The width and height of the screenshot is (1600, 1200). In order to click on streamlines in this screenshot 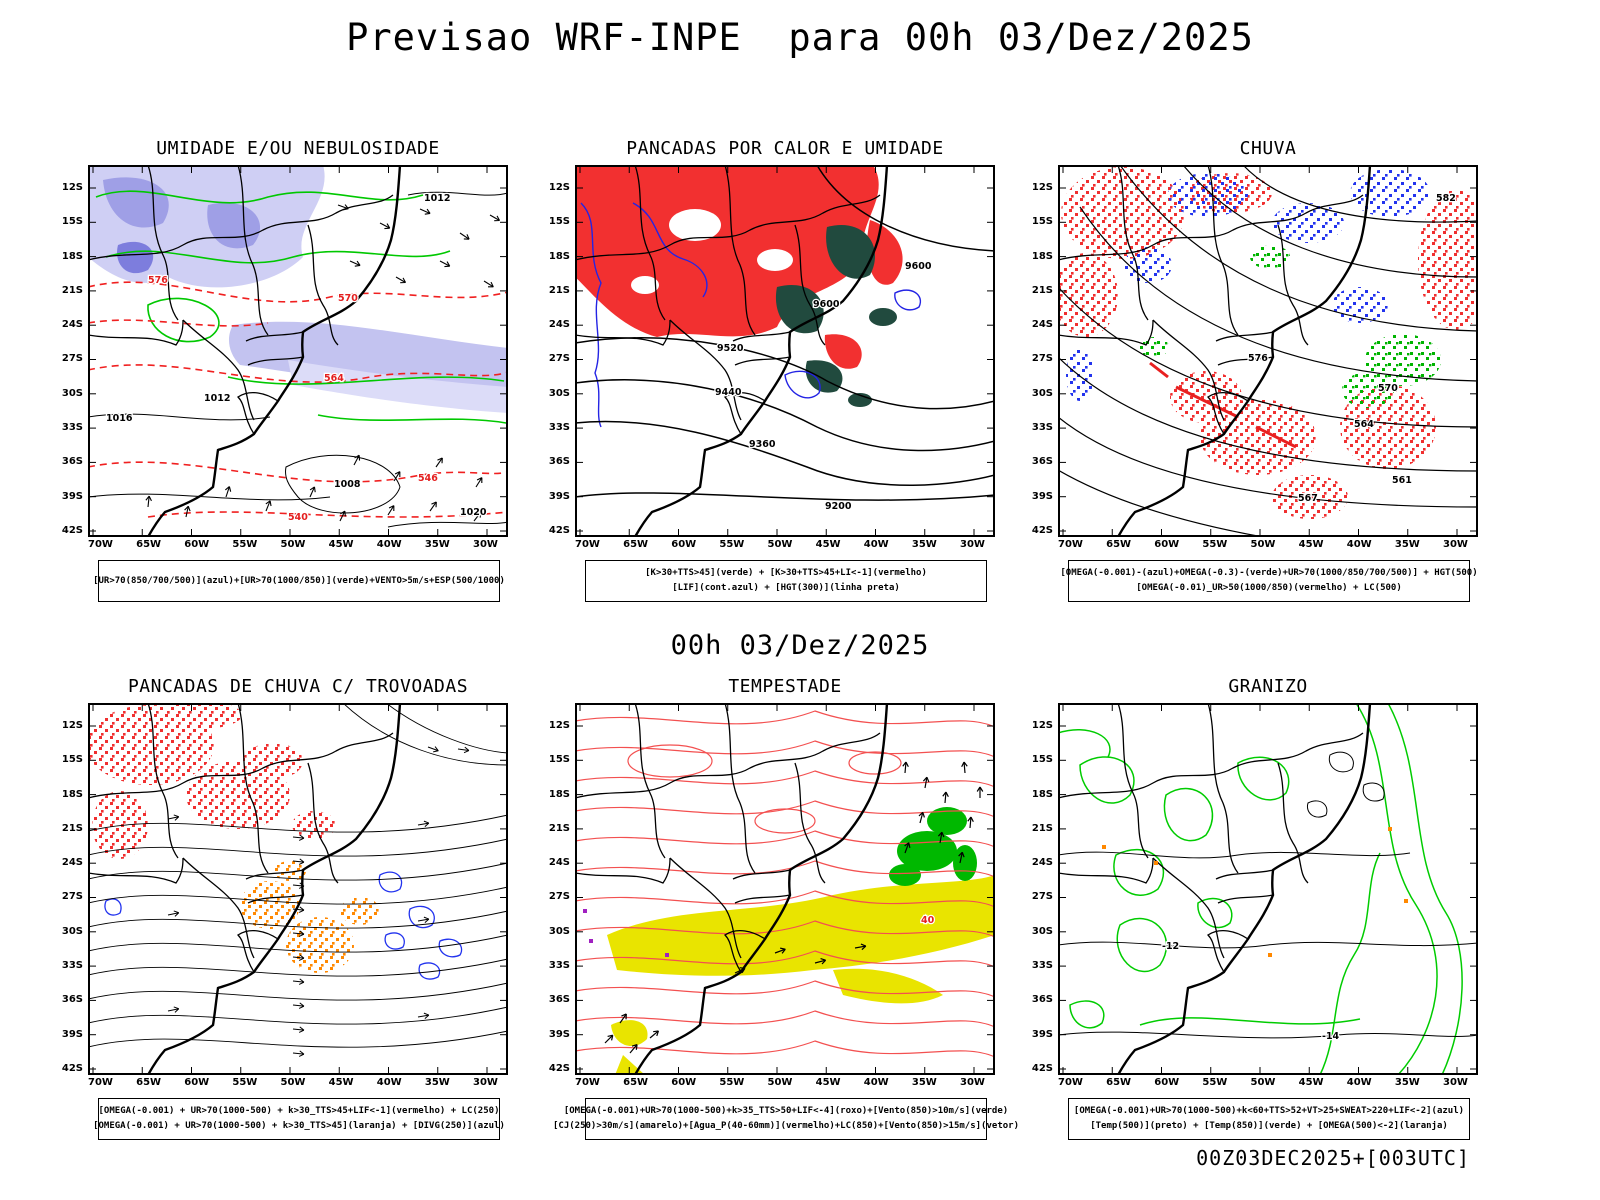, I will do `click(298, 875)`.